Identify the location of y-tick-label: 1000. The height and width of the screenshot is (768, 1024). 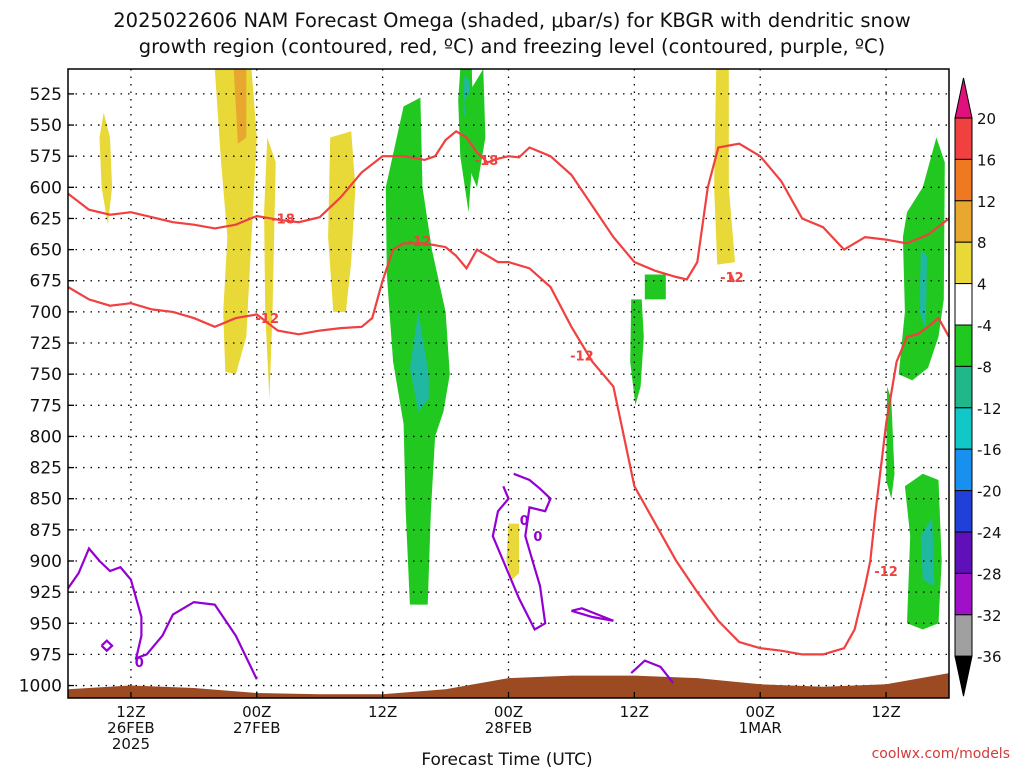
(40, 687).